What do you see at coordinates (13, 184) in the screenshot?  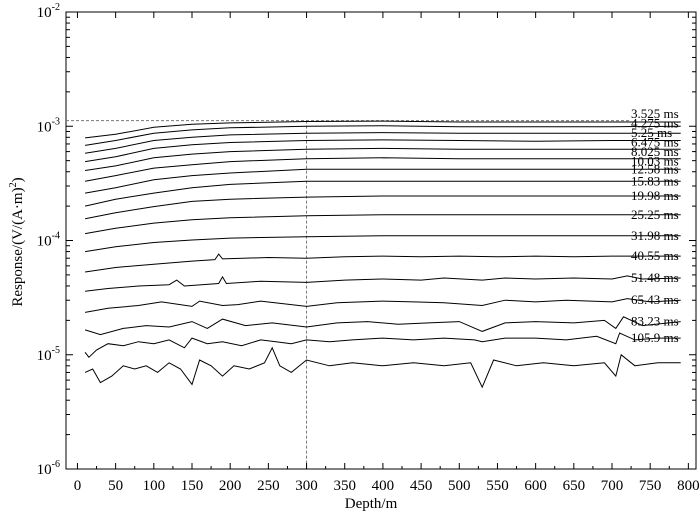 I see `y-axis-label-exponent: 2` at bounding box center [13, 184].